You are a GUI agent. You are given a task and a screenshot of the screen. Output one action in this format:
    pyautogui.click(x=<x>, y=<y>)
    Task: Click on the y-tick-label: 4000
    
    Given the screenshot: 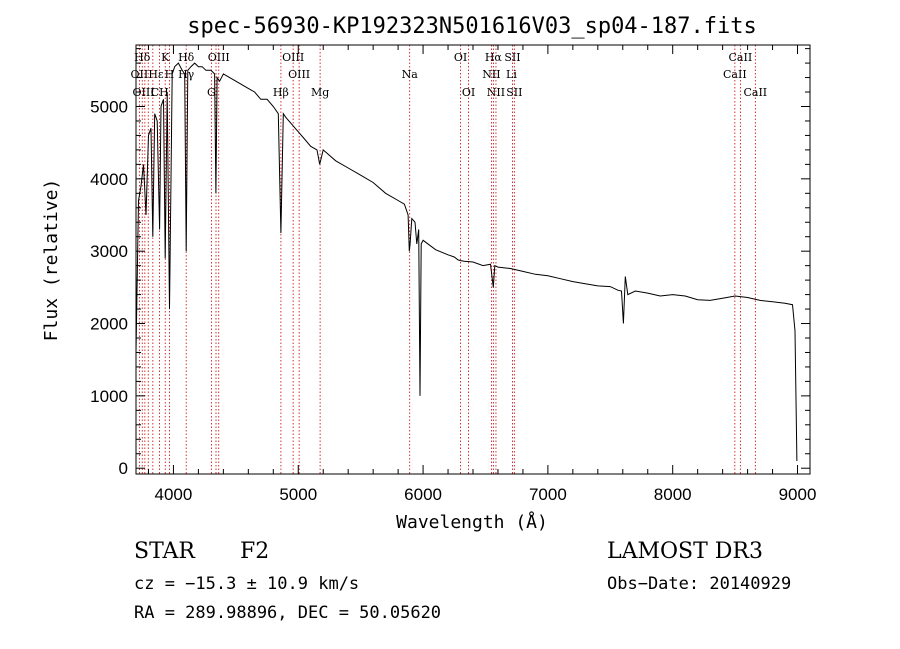 What is the action you would take?
    pyautogui.click(x=109, y=179)
    